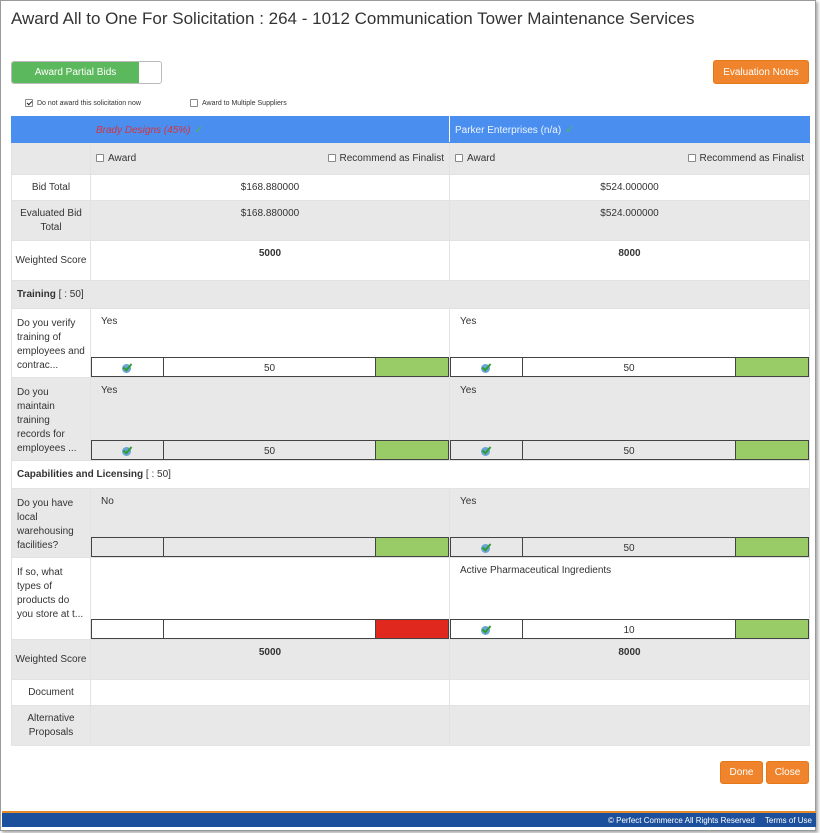 The height and width of the screenshot is (833, 820). Describe the element at coordinates (194, 103) in the screenshot. I see `award-multiple-checkbox` at that location.